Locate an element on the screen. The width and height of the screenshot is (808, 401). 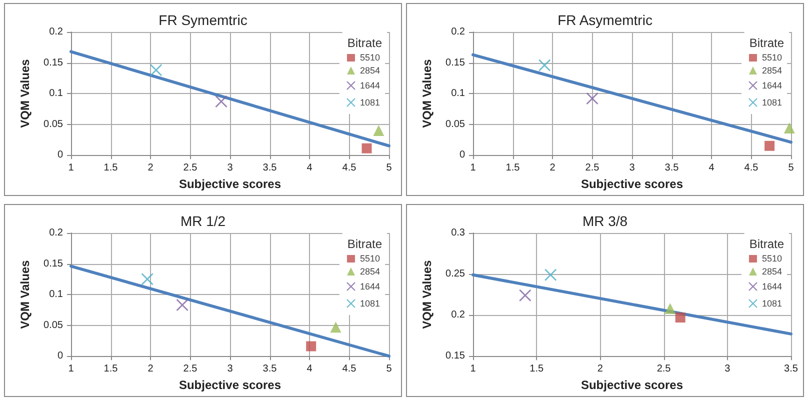
chart-title: MR 1/2 is located at coordinates (203, 221).